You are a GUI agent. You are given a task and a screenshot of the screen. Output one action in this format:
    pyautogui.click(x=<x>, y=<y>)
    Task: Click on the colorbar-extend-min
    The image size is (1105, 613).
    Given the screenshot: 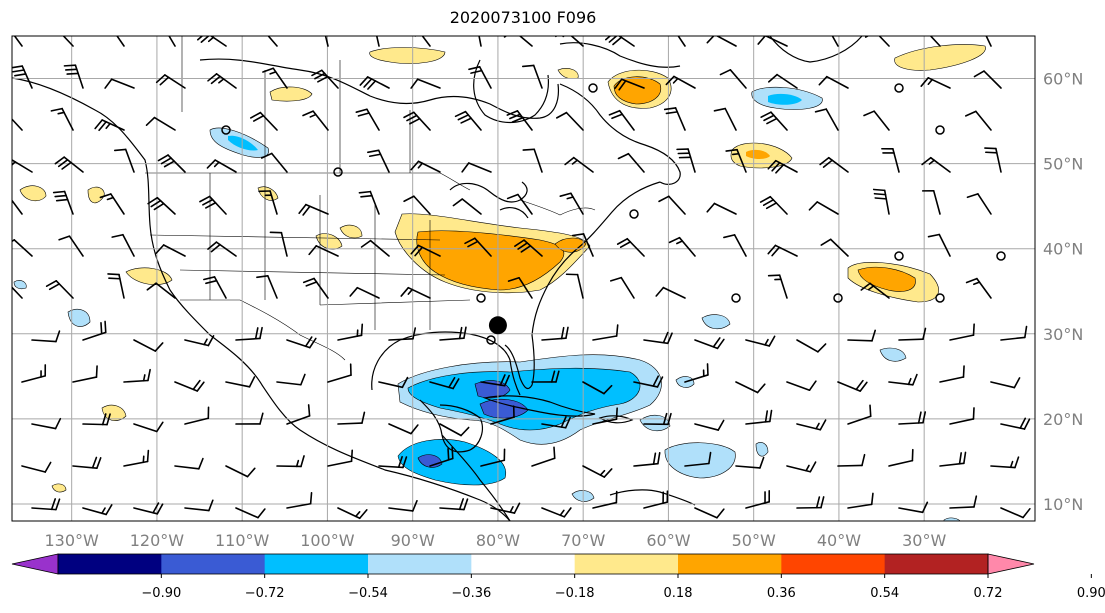 What is the action you would take?
    pyautogui.click(x=35, y=564)
    